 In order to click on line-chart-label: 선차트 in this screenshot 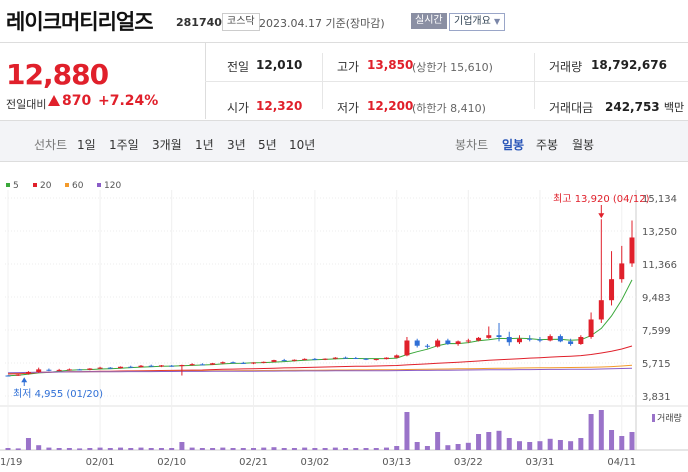, I will do `click(51, 145)`.